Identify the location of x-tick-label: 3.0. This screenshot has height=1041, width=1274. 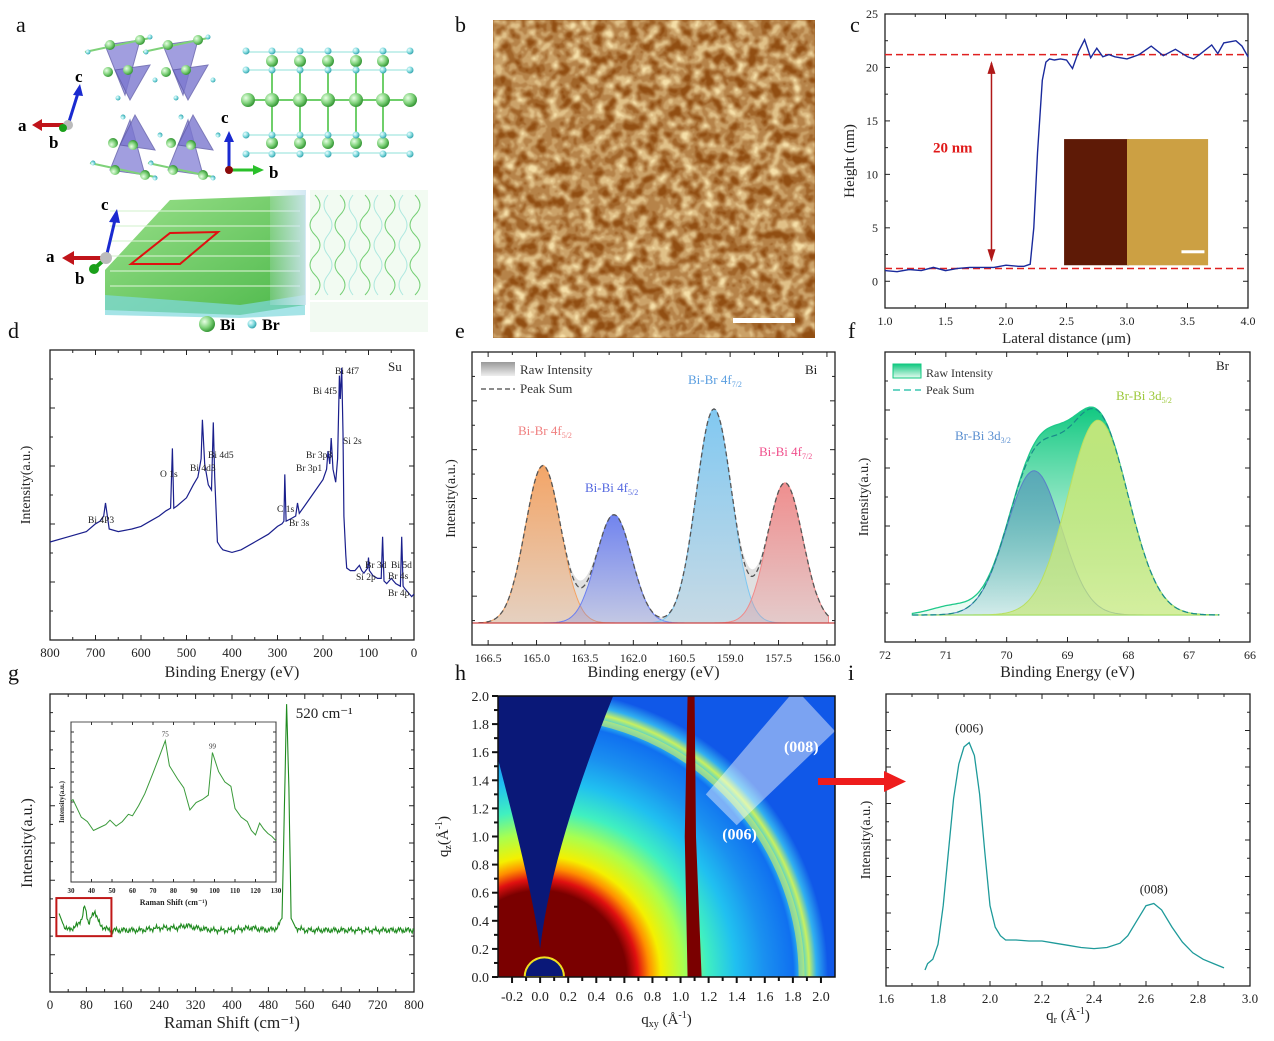
(1127, 321).